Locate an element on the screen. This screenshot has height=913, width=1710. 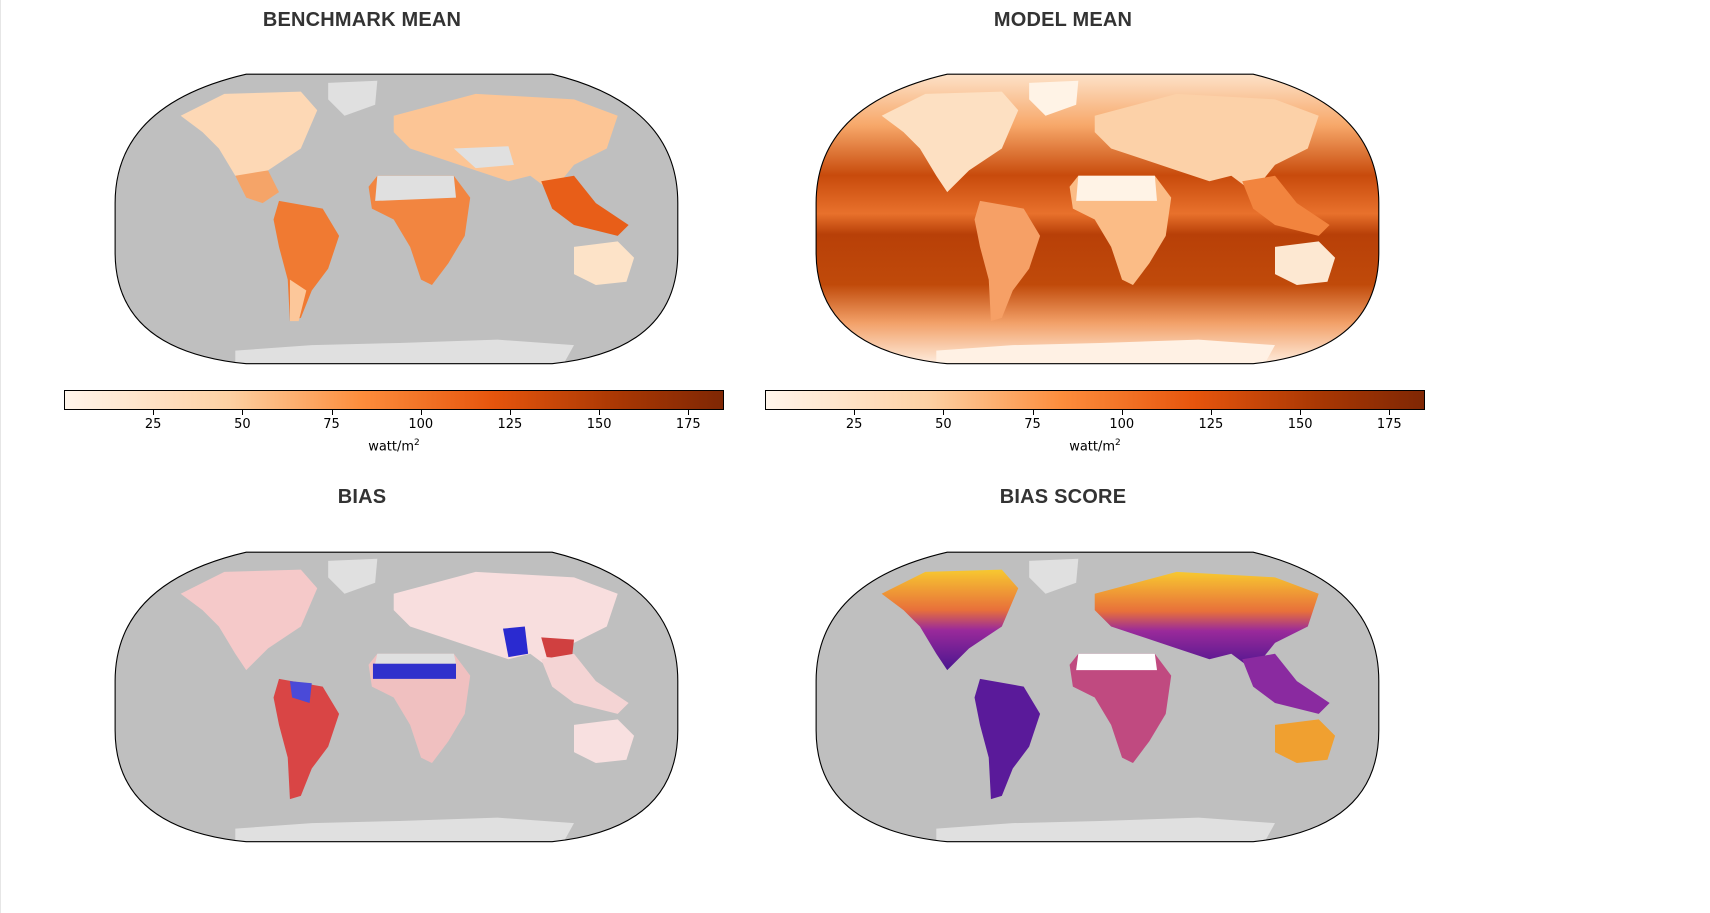
benchmark-colorbar: 25 50 75 100 125 150 175 watt/m2 is located at coordinates (394, 425).